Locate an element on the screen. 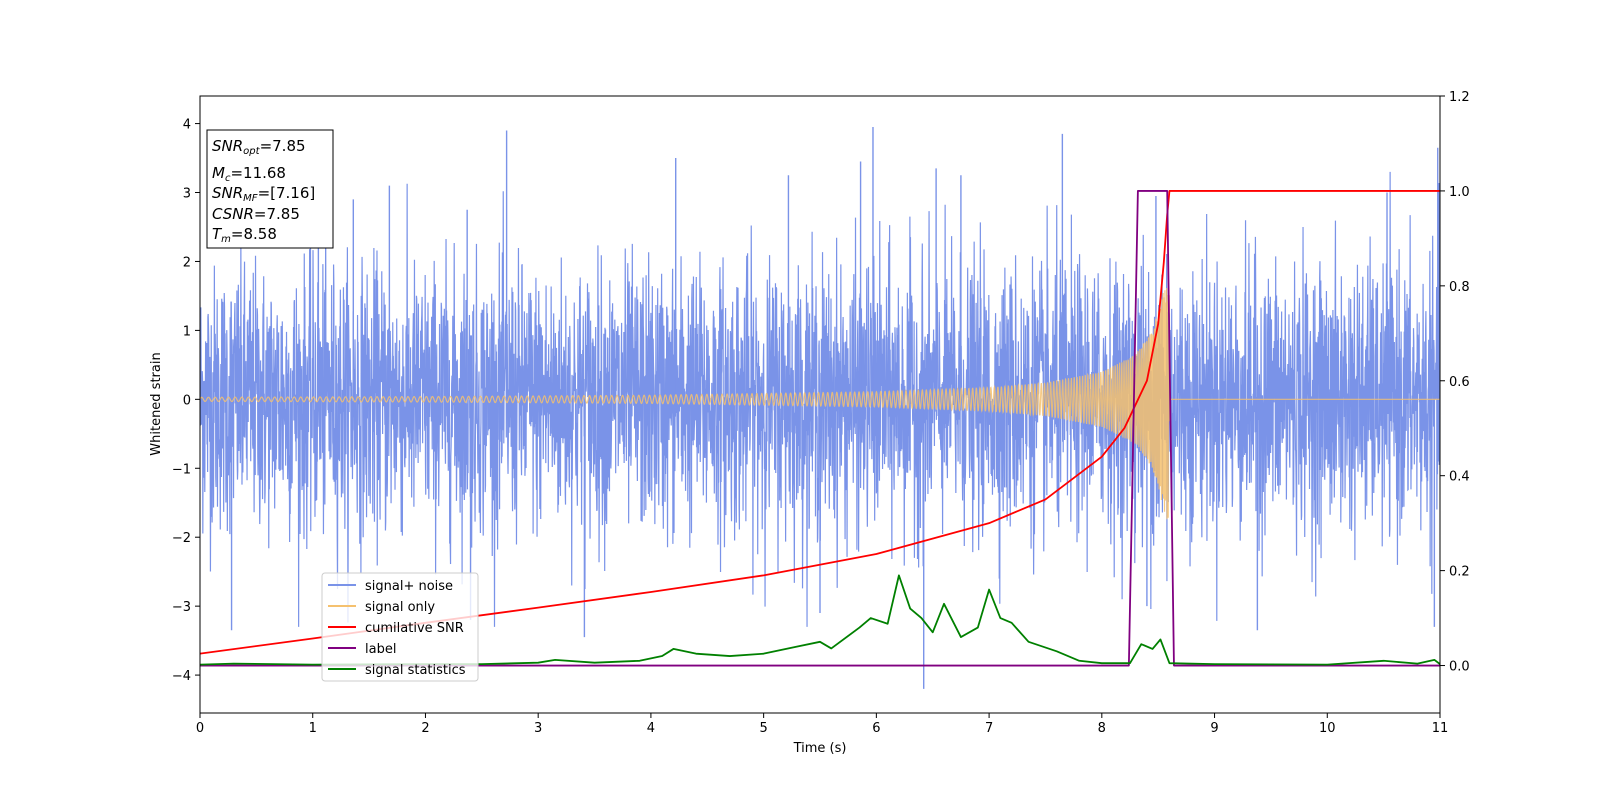 The height and width of the screenshot is (800, 1600). y-tick-label: 3 is located at coordinates (187, 194).